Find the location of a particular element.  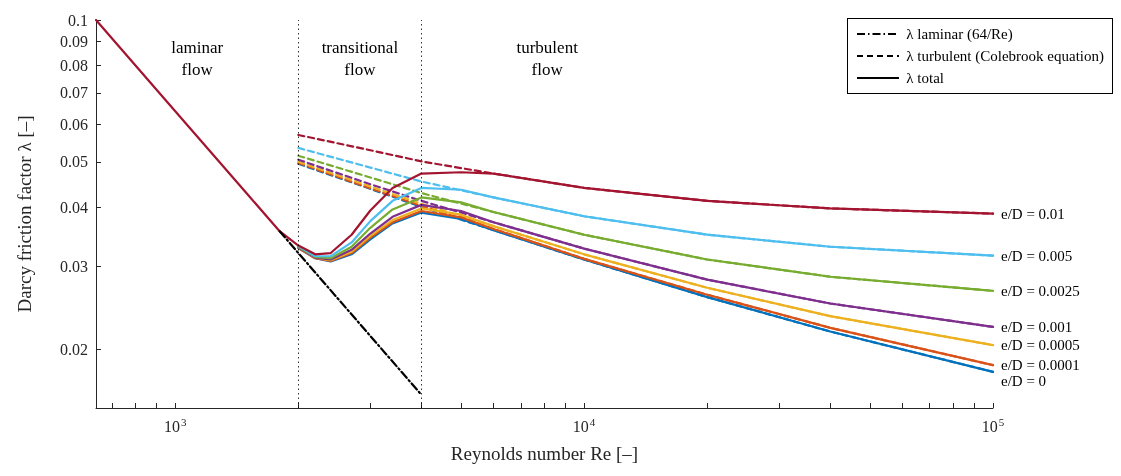

series-label: e/D = 0.0005 is located at coordinates (1040, 345).